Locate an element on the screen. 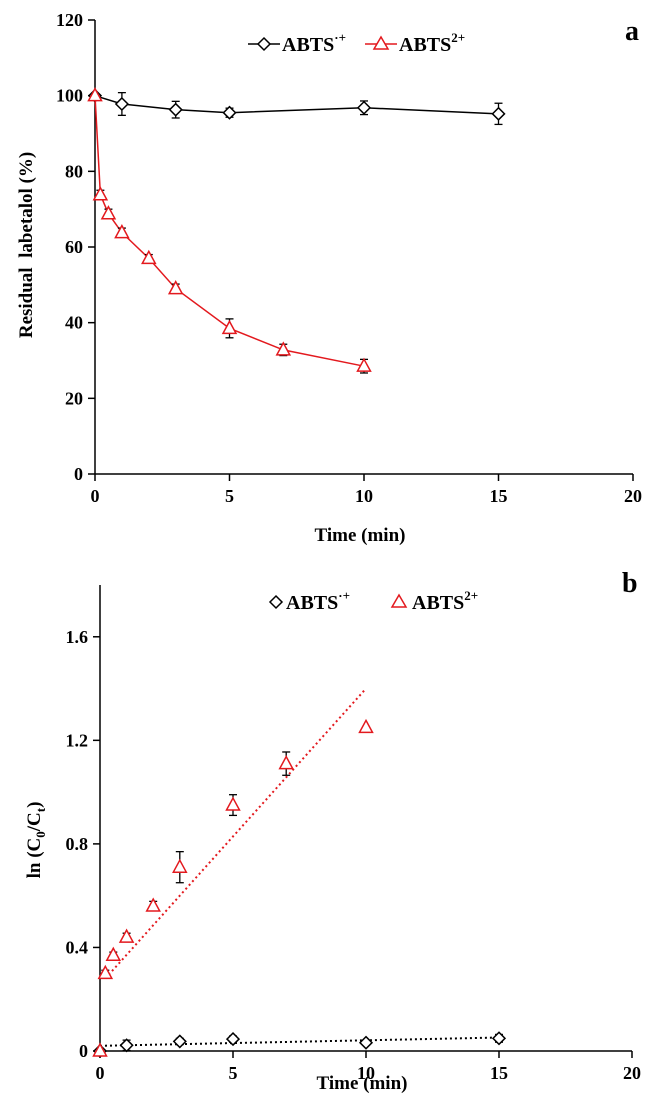  panel-a-legend: ABTS·+ ABTS2+ is located at coordinates (356, 43).